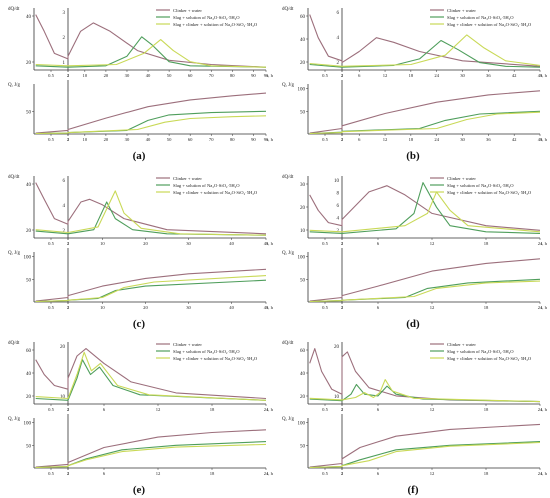 This screenshot has width=550, height=498. Describe the element at coordinates (303, 185) in the screenshot. I see `rate-tick-left: 30` at that location.